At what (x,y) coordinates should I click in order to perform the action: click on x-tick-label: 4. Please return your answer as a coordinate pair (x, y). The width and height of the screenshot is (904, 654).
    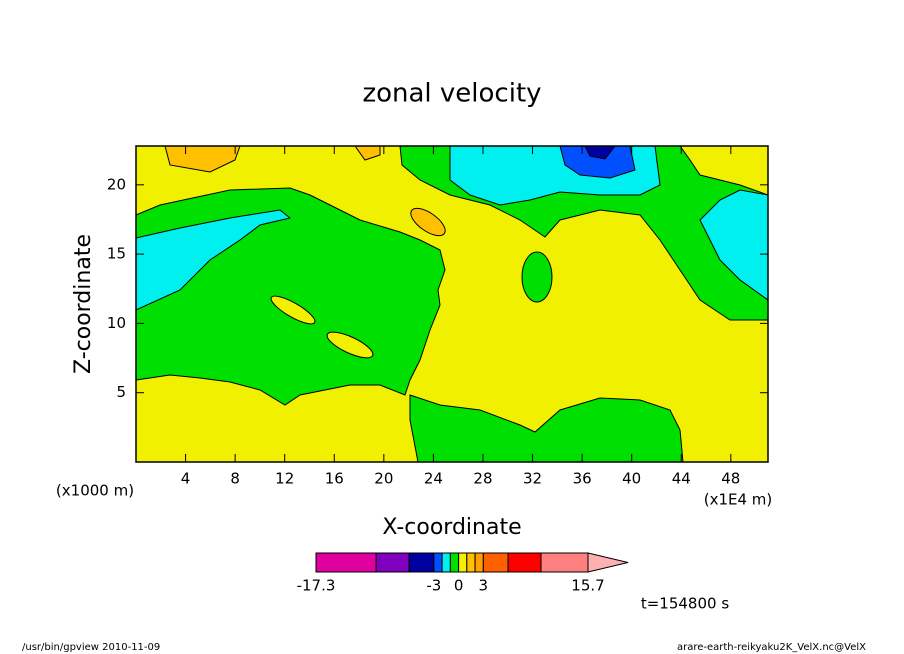
    Looking at the image, I should click on (186, 479).